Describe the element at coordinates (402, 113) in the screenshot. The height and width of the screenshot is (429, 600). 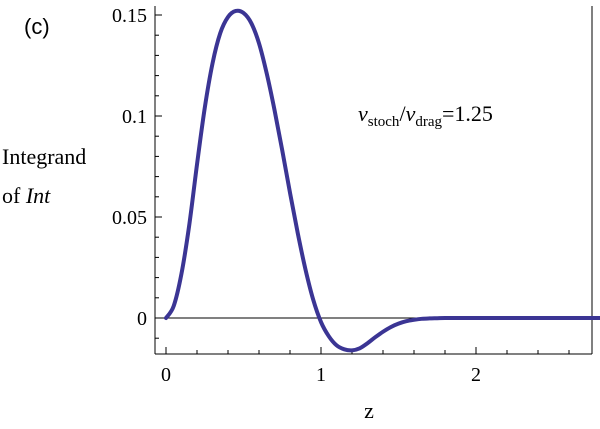
I see `annotation-slash: /` at that location.